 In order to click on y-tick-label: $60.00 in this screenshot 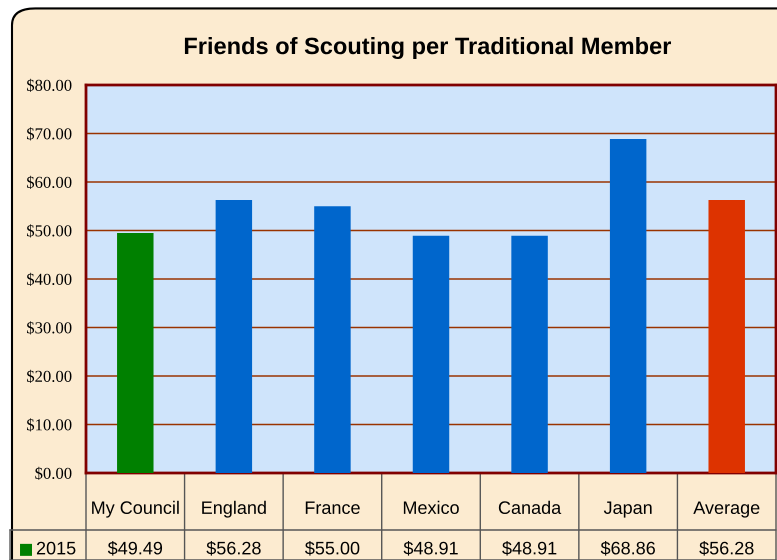, I will do `click(49, 183)`.